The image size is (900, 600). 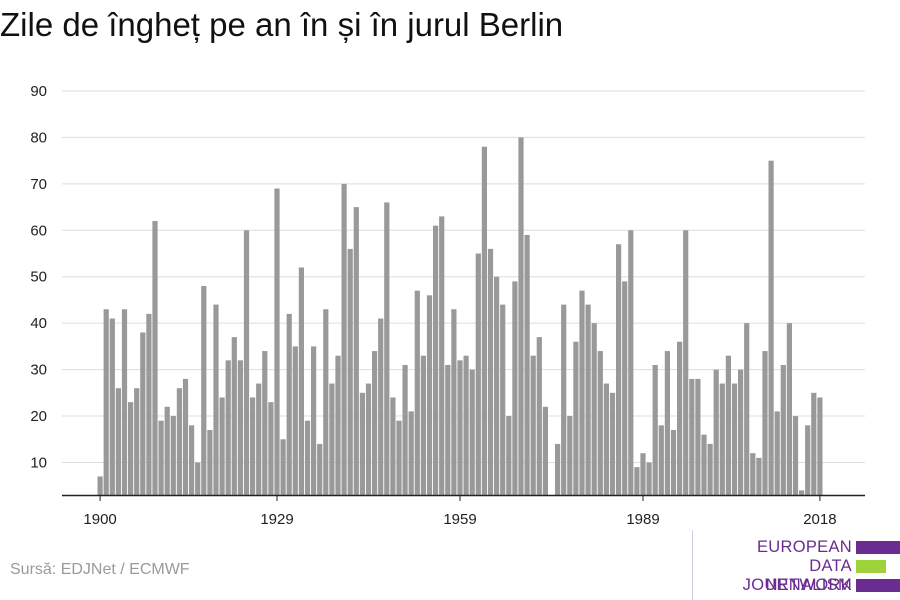 What do you see at coordinates (259, 439) in the screenshot?
I see `bar-1926` at bounding box center [259, 439].